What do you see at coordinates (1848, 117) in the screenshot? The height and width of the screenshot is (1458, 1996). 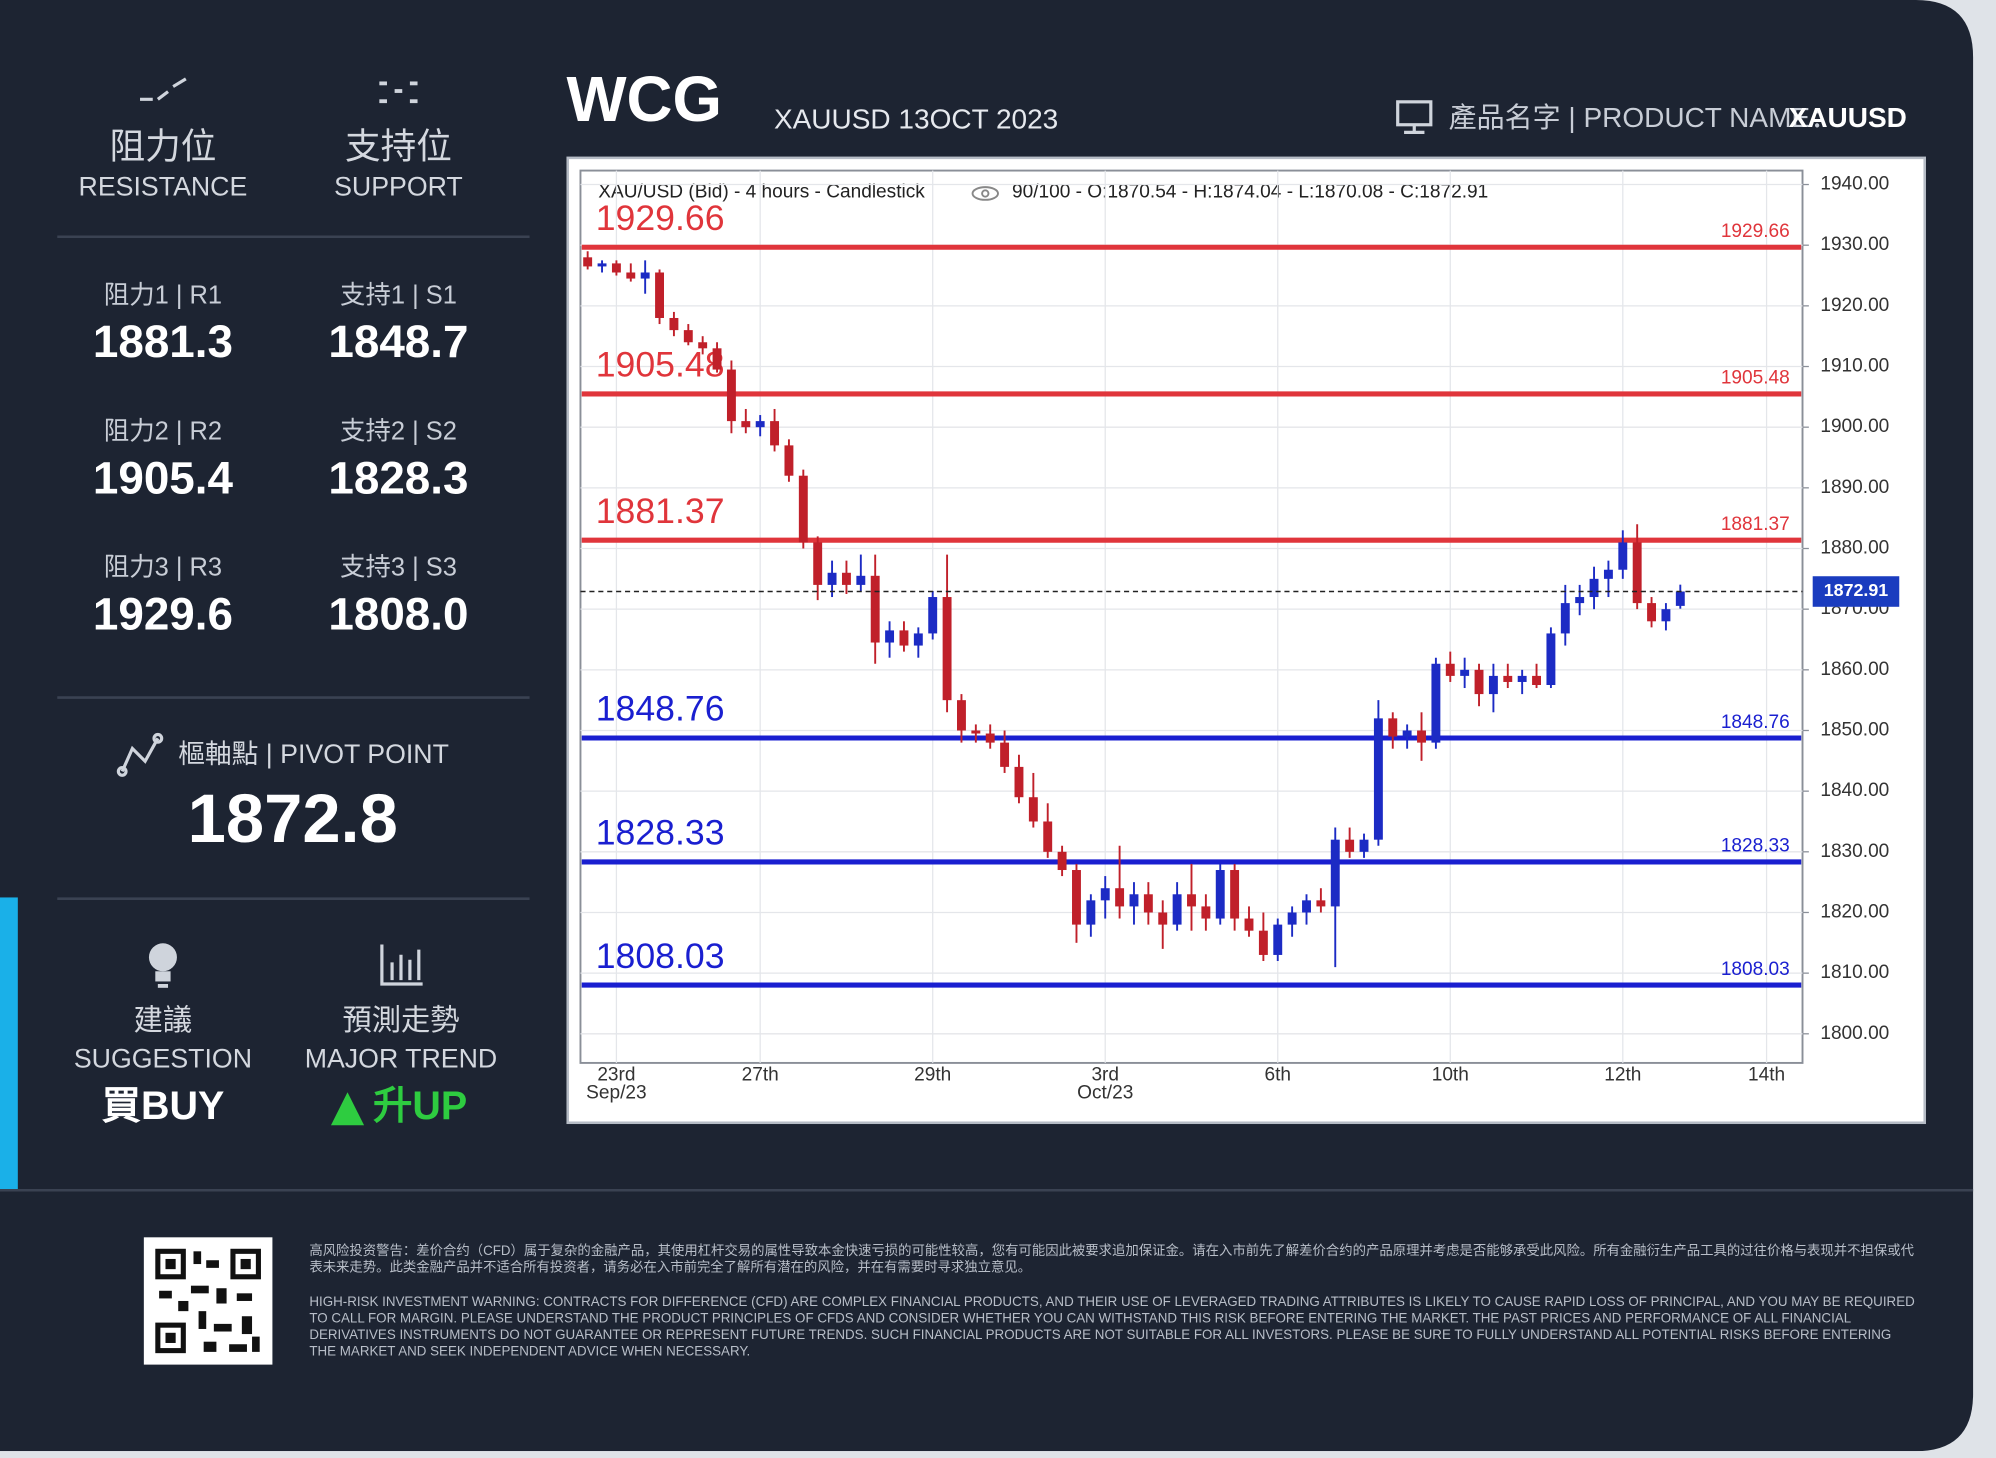 I see `product-value: XAUUSD` at bounding box center [1848, 117].